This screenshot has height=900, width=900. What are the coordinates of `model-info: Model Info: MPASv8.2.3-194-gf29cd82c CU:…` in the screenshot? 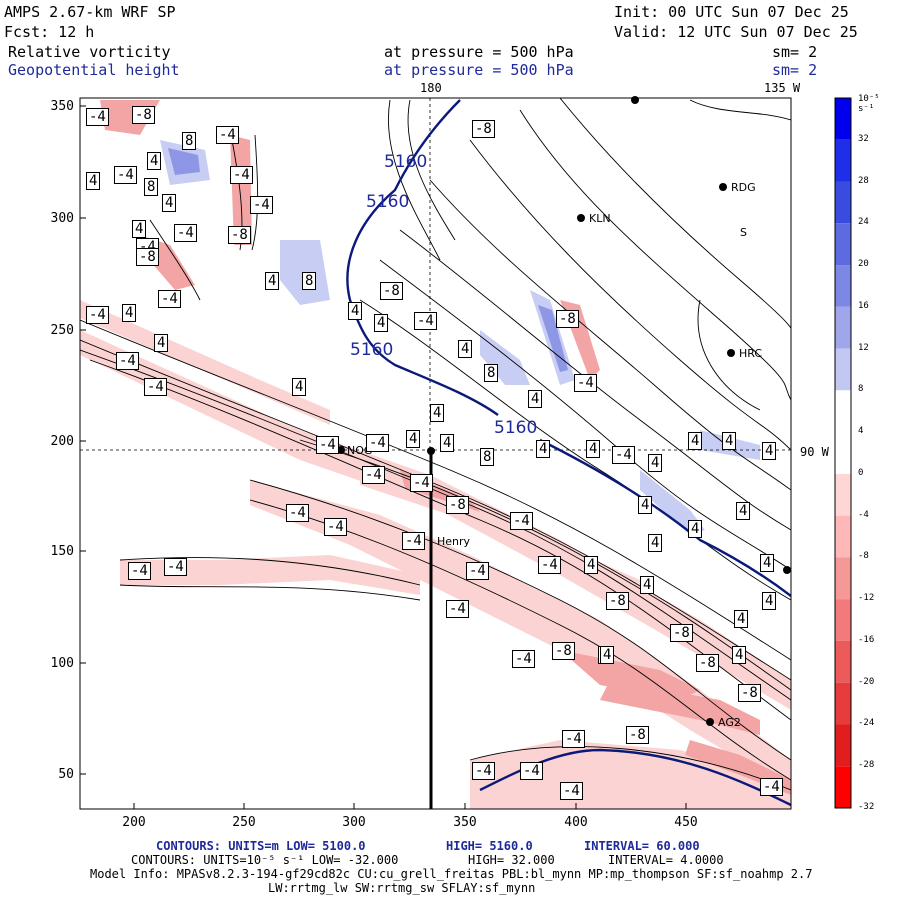 It's located at (451, 874).